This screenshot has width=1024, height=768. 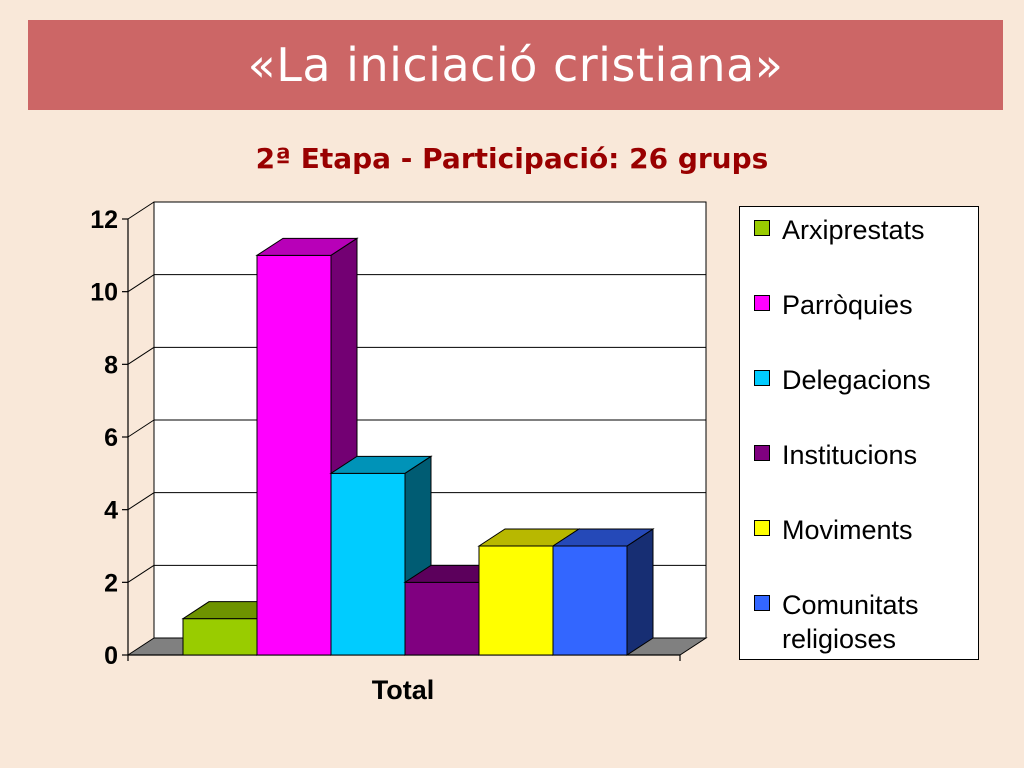 What do you see at coordinates (368, 564) in the screenshot?
I see `bar-delegacions` at bounding box center [368, 564].